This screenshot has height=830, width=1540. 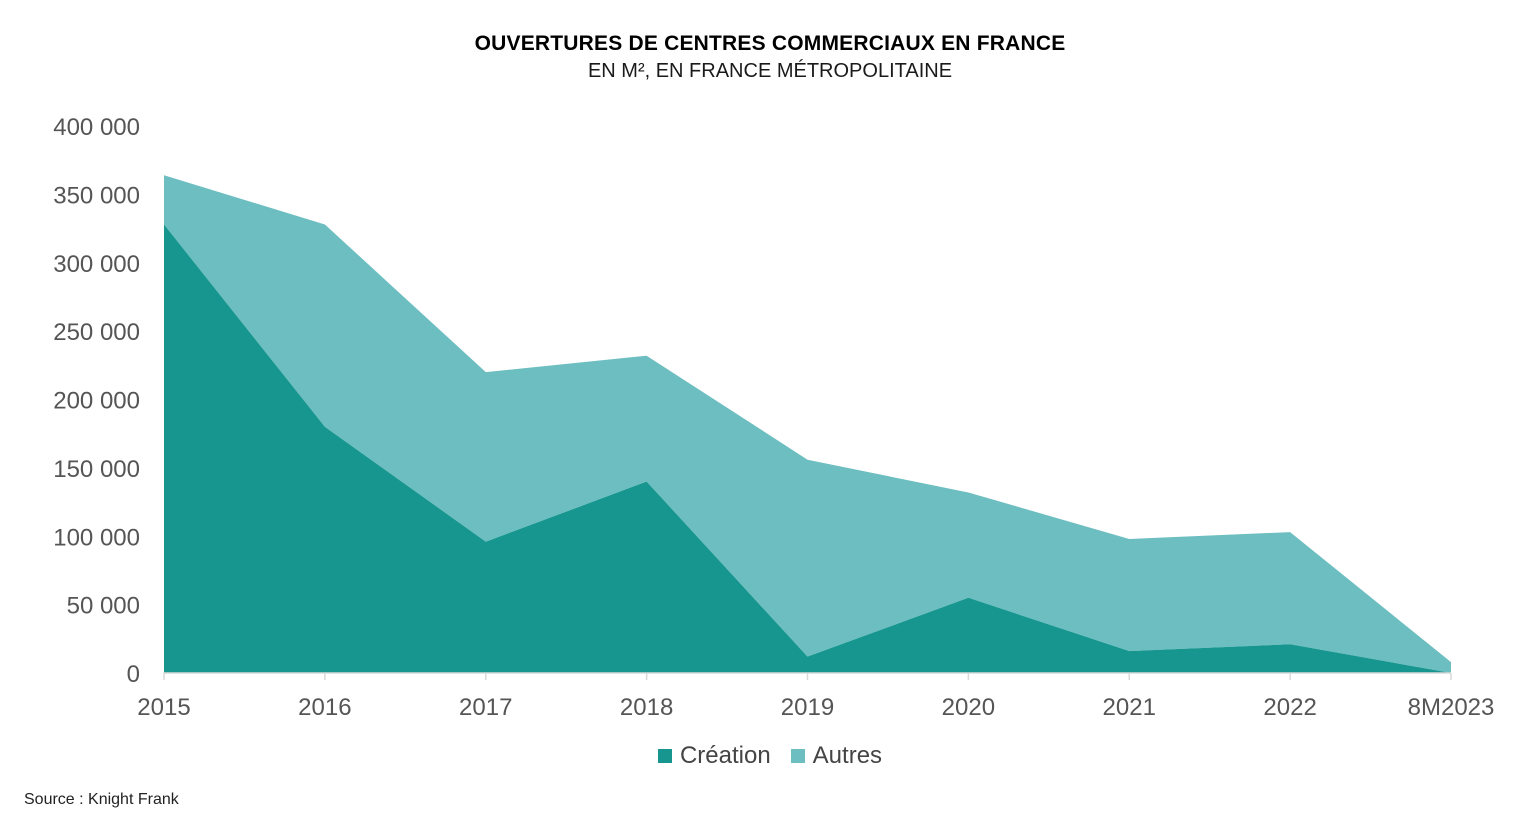 What do you see at coordinates (324, 707) in the screenshot?
I see `x-tick-label: 2016` at bounding box center [324, 707].